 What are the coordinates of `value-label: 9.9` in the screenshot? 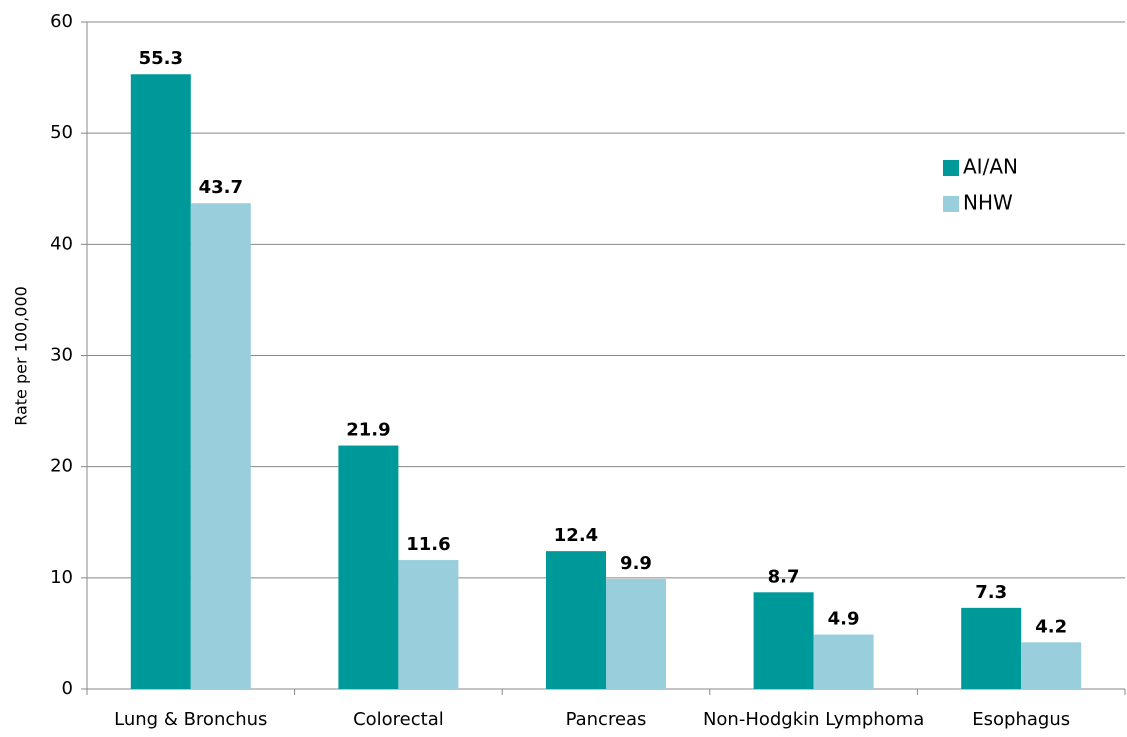 It's located at (636, 563).